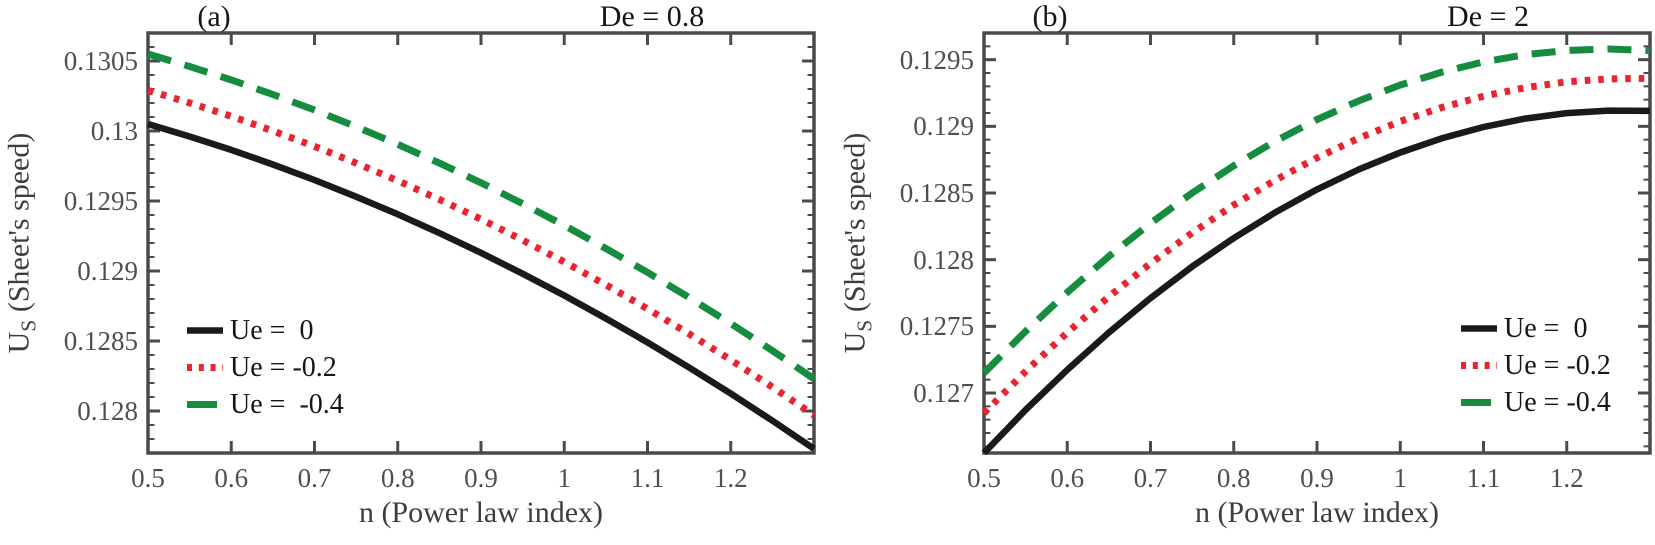  What do you see at coordinates (1488, 16) in the screenshot?
I see `panel-subtitle: De = 2` at bounding box center [1488, 16].